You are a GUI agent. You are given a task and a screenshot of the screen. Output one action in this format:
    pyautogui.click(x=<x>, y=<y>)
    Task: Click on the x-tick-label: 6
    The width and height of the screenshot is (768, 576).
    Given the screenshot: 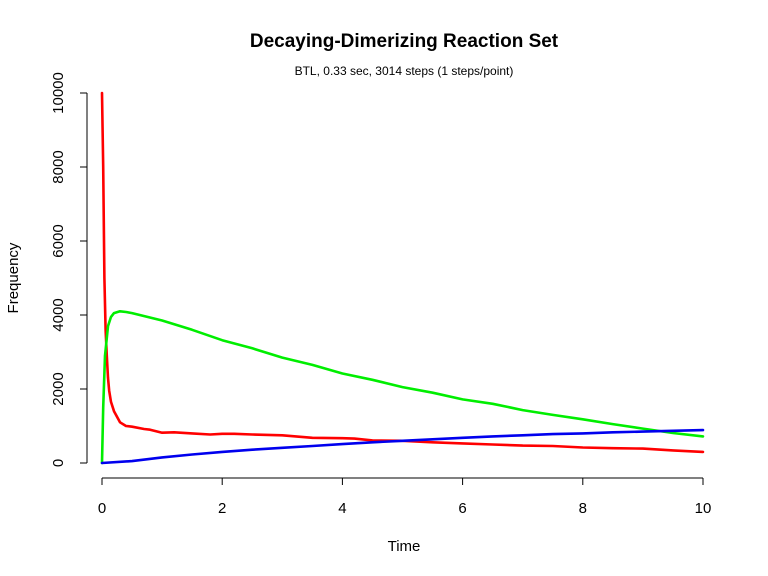 What is the action you would take?
    pyautogui.click(x=462, y=508)
    